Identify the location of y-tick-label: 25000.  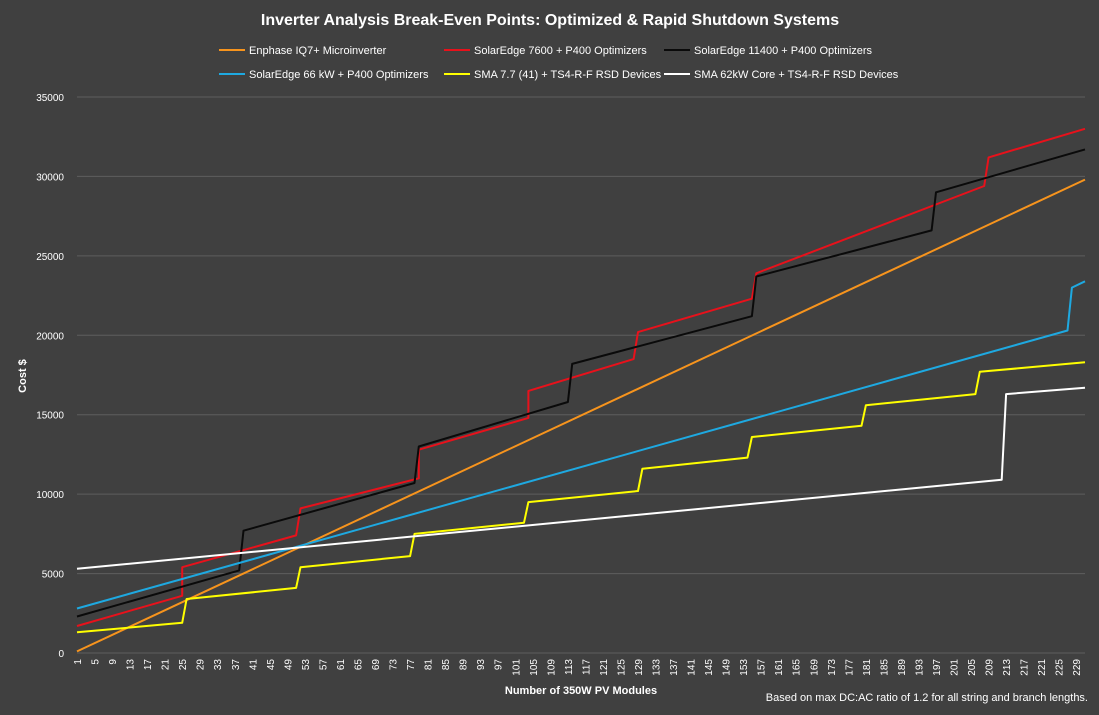
(50, 257).